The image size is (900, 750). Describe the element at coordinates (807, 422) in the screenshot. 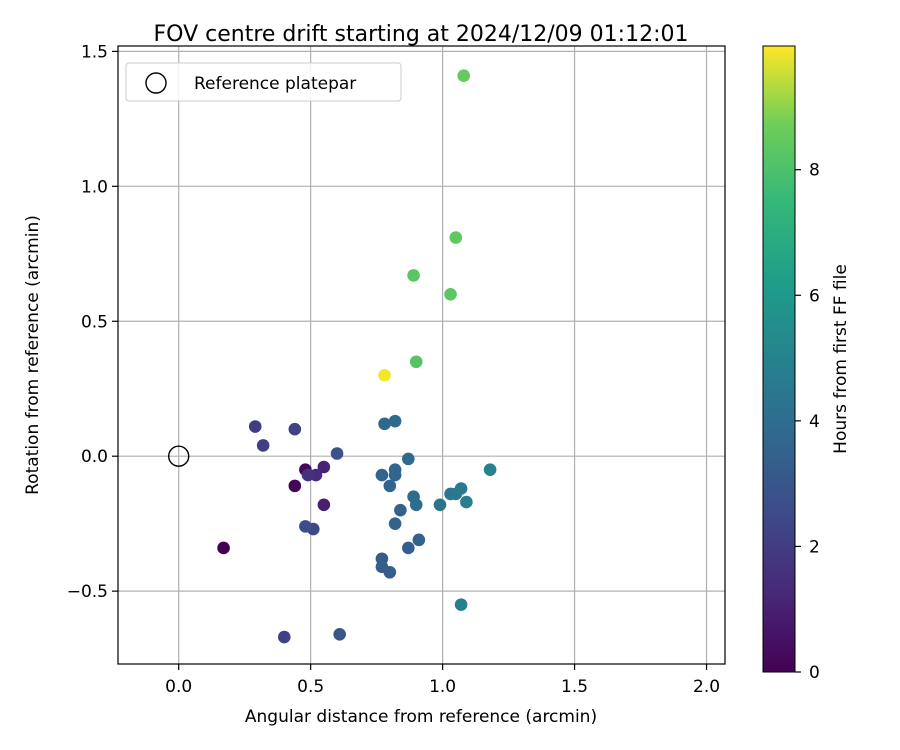

I see `colorbar-ticks: 0 2 4 6 8` at that location.